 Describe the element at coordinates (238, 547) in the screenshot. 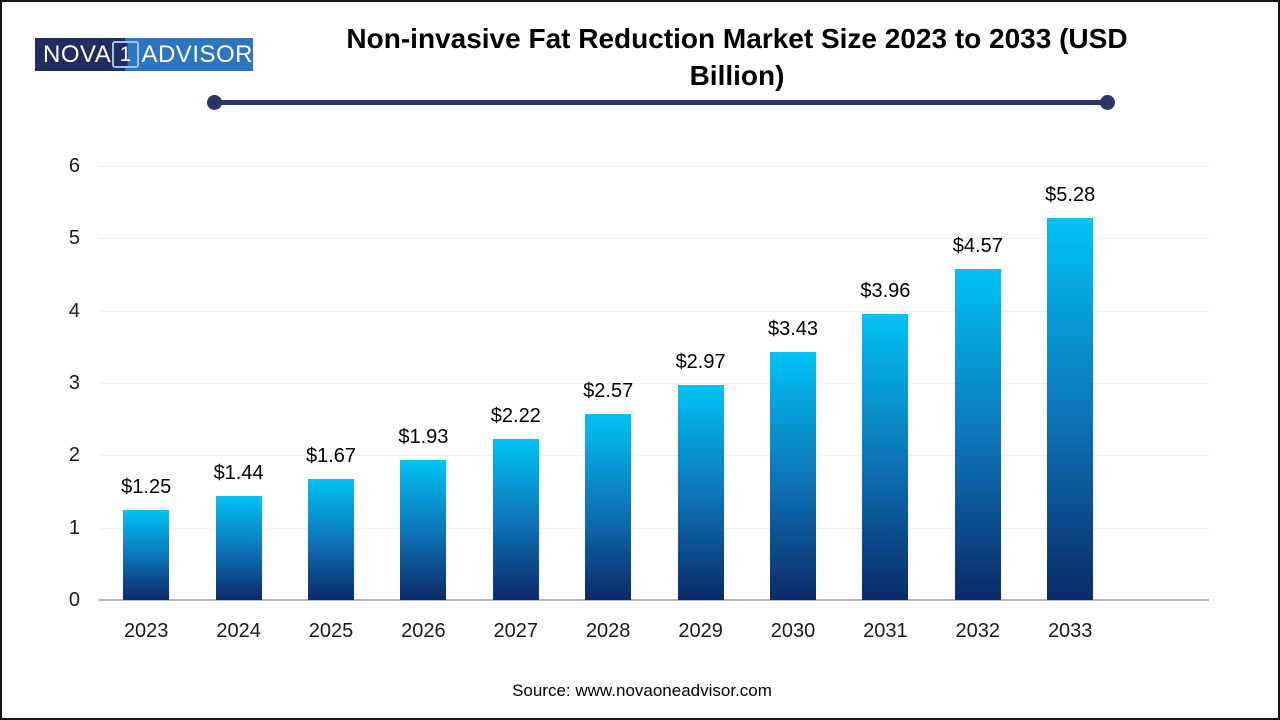

I see `bar-2024` at that location.